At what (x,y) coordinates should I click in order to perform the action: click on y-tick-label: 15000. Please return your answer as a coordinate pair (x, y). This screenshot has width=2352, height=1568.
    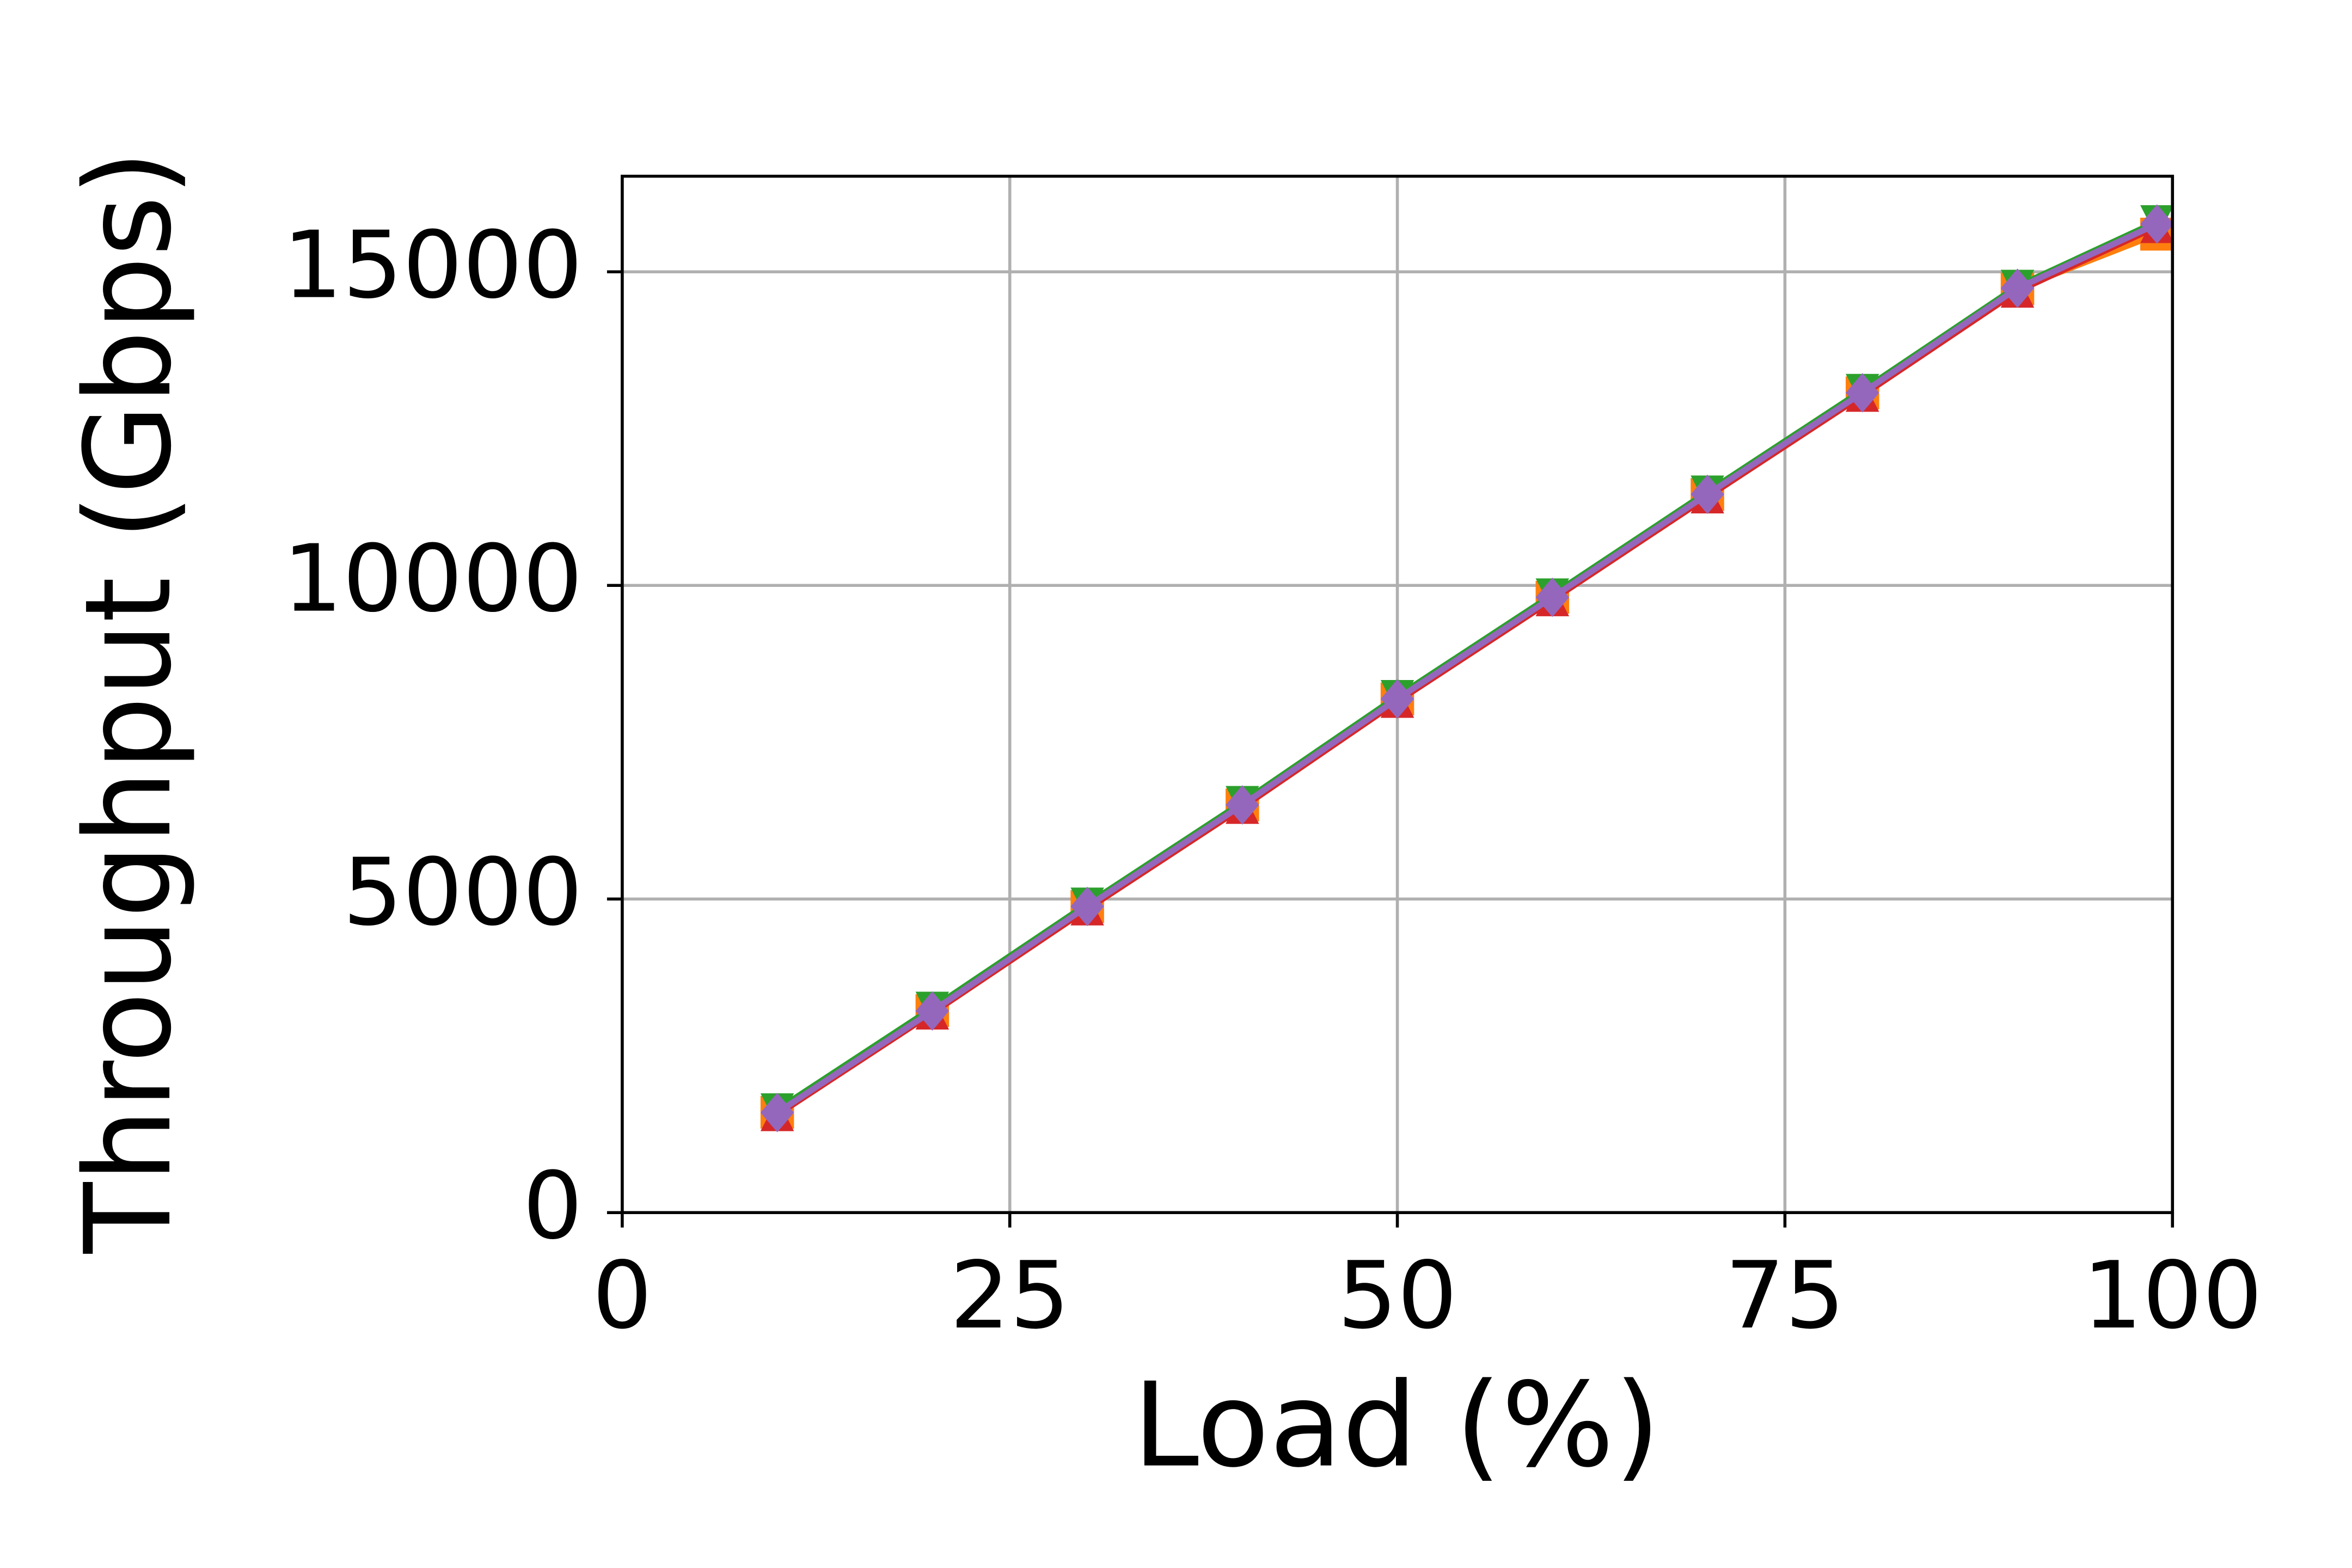
    Looking at the image, I should click on (433, 265).